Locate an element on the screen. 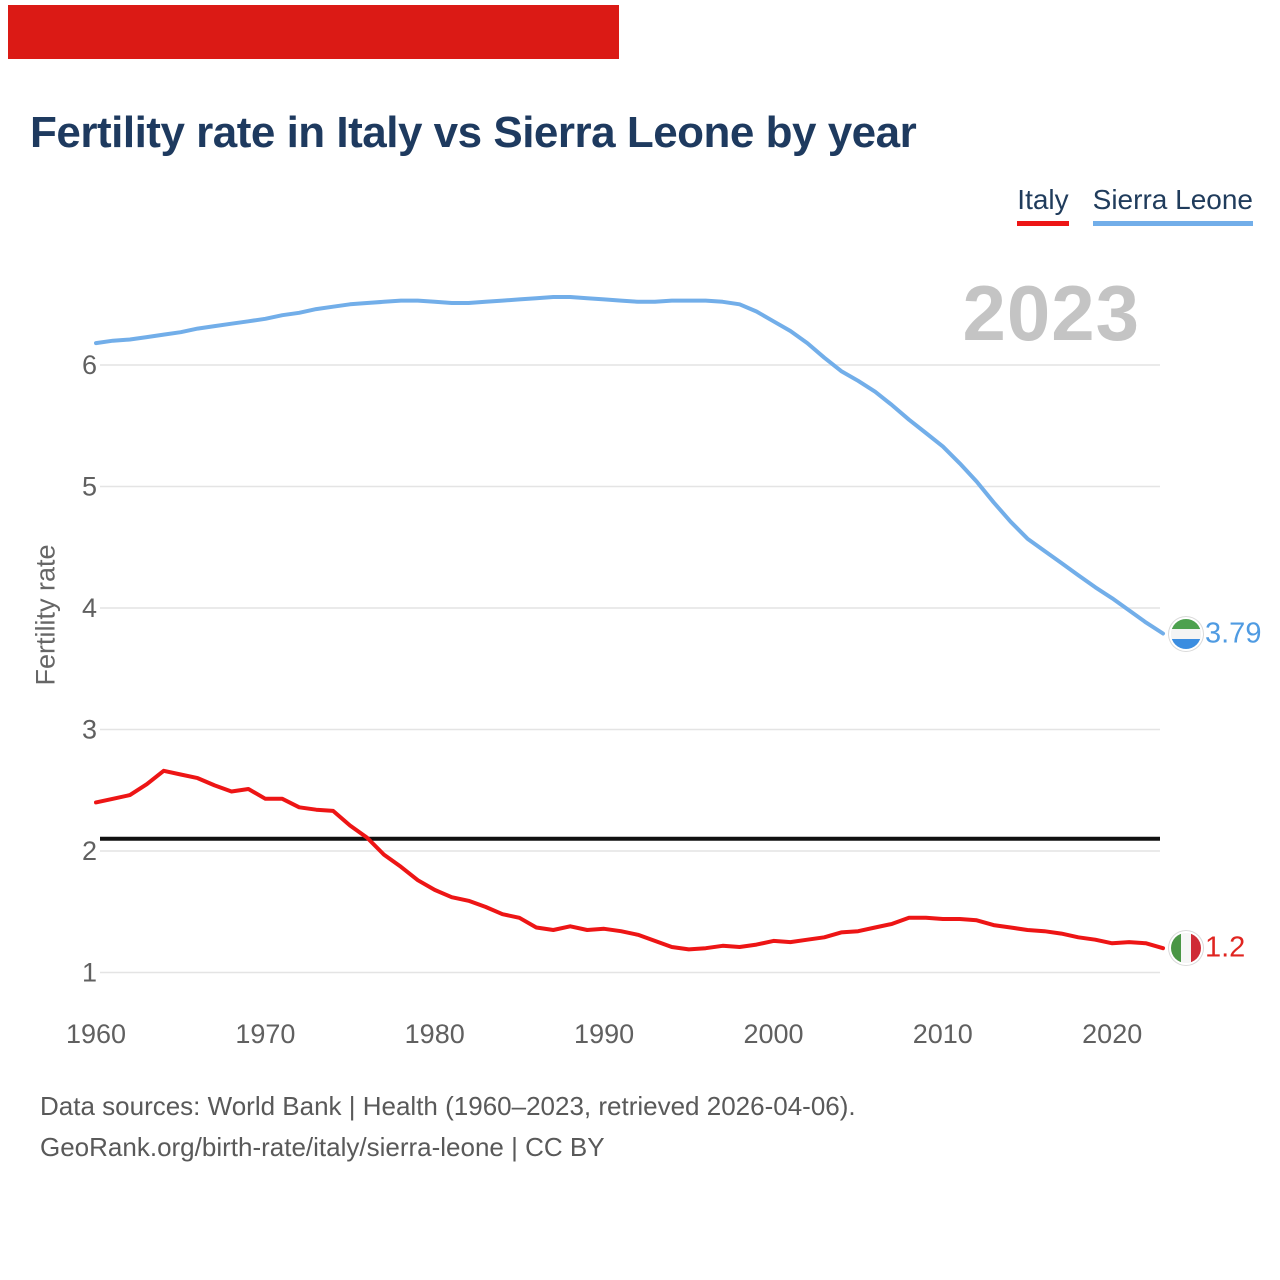 This screenshot has height=1280, width=1280. svg-text: 2 is located at coordinates (89, 851).